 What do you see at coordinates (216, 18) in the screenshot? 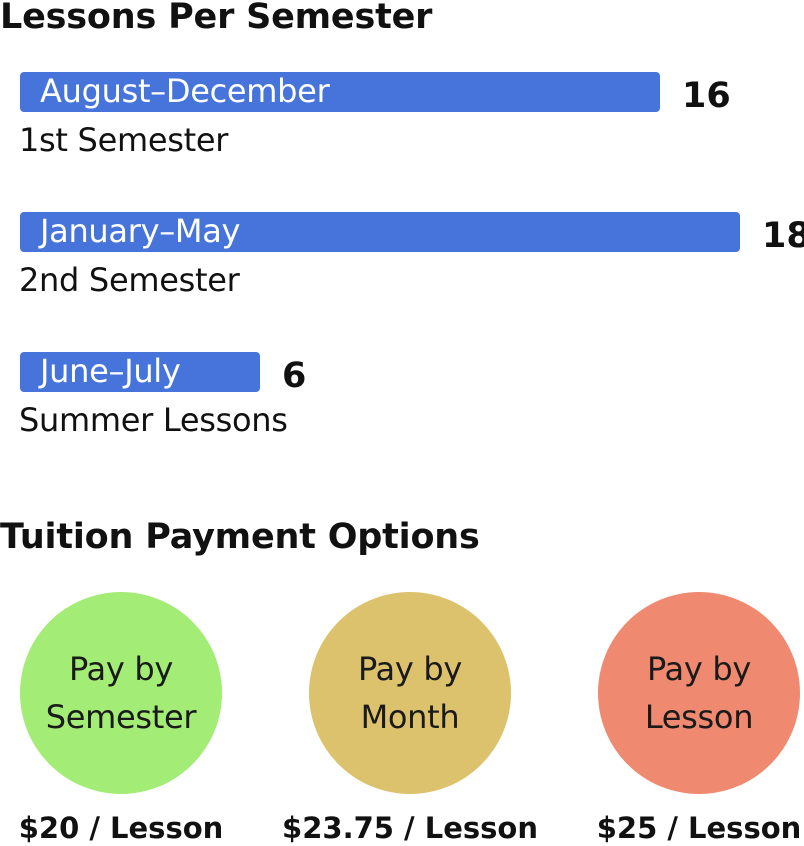
I see `lessons-chart-title: Lessons Per Semester` at bounding box center [216, 18].